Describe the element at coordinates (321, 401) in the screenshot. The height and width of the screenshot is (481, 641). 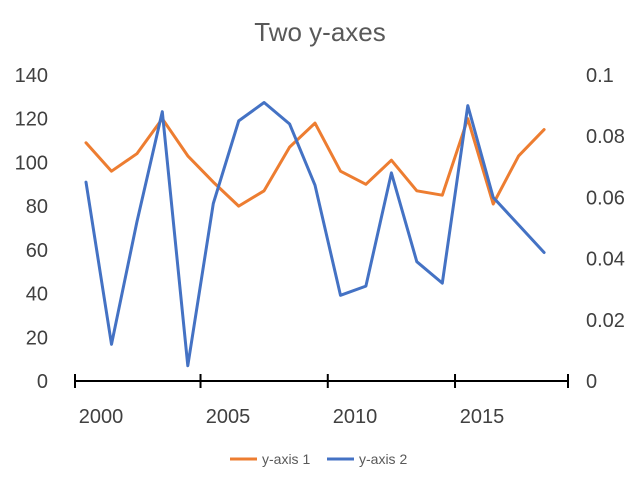
I see `x-axis: 2000 2005 2010 2015` at that location.